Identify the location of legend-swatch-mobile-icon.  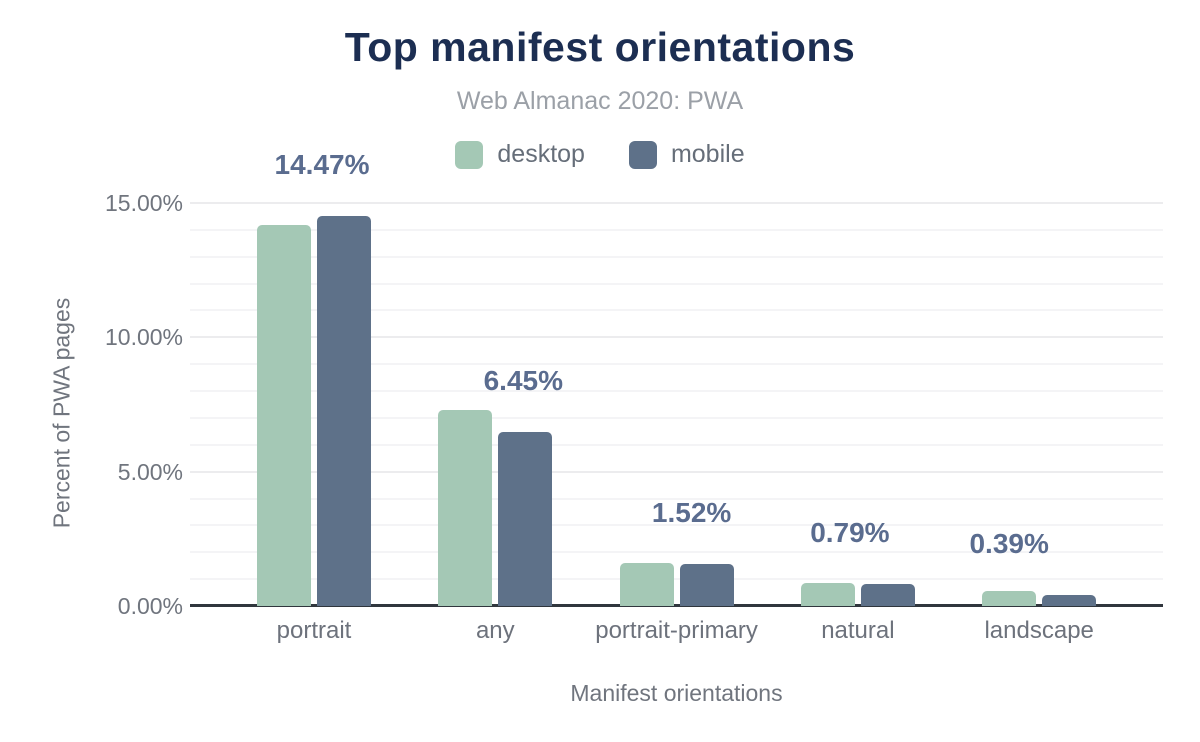
(642, 154).